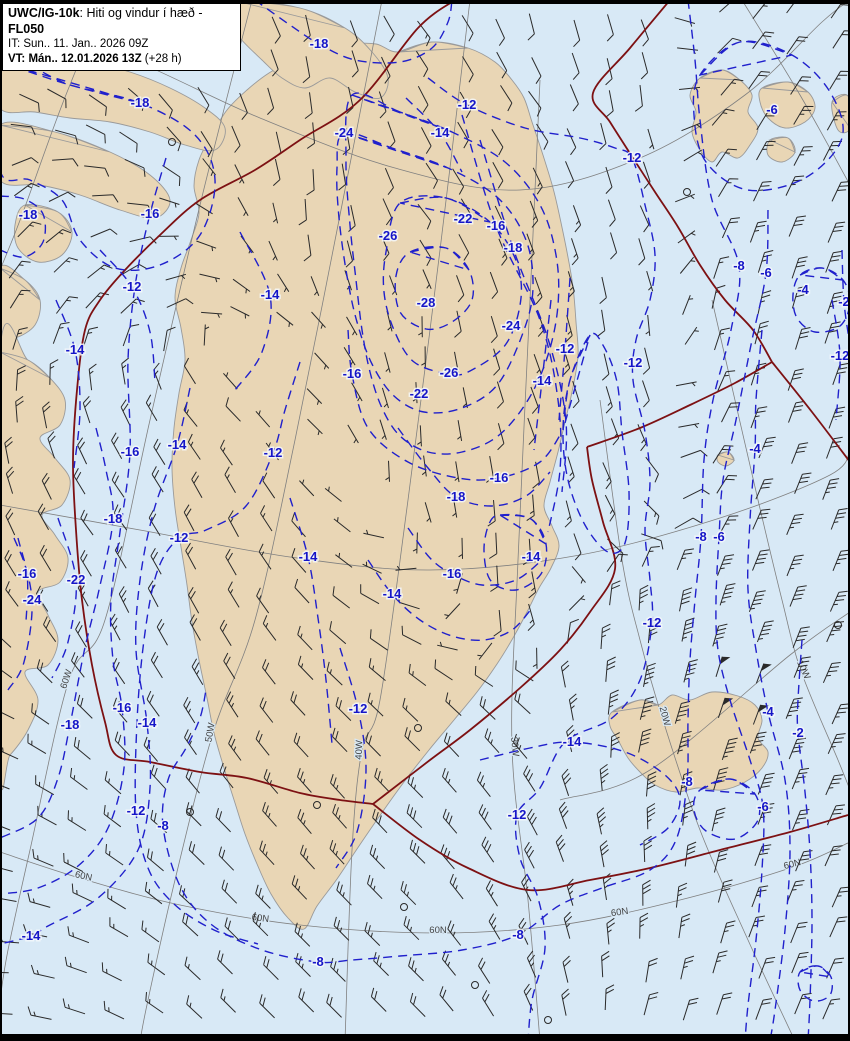  What do you see at coordinates (739, 265) in the screenshot?
I see `isotherm-label: -8` at bounding box center [739, 265].